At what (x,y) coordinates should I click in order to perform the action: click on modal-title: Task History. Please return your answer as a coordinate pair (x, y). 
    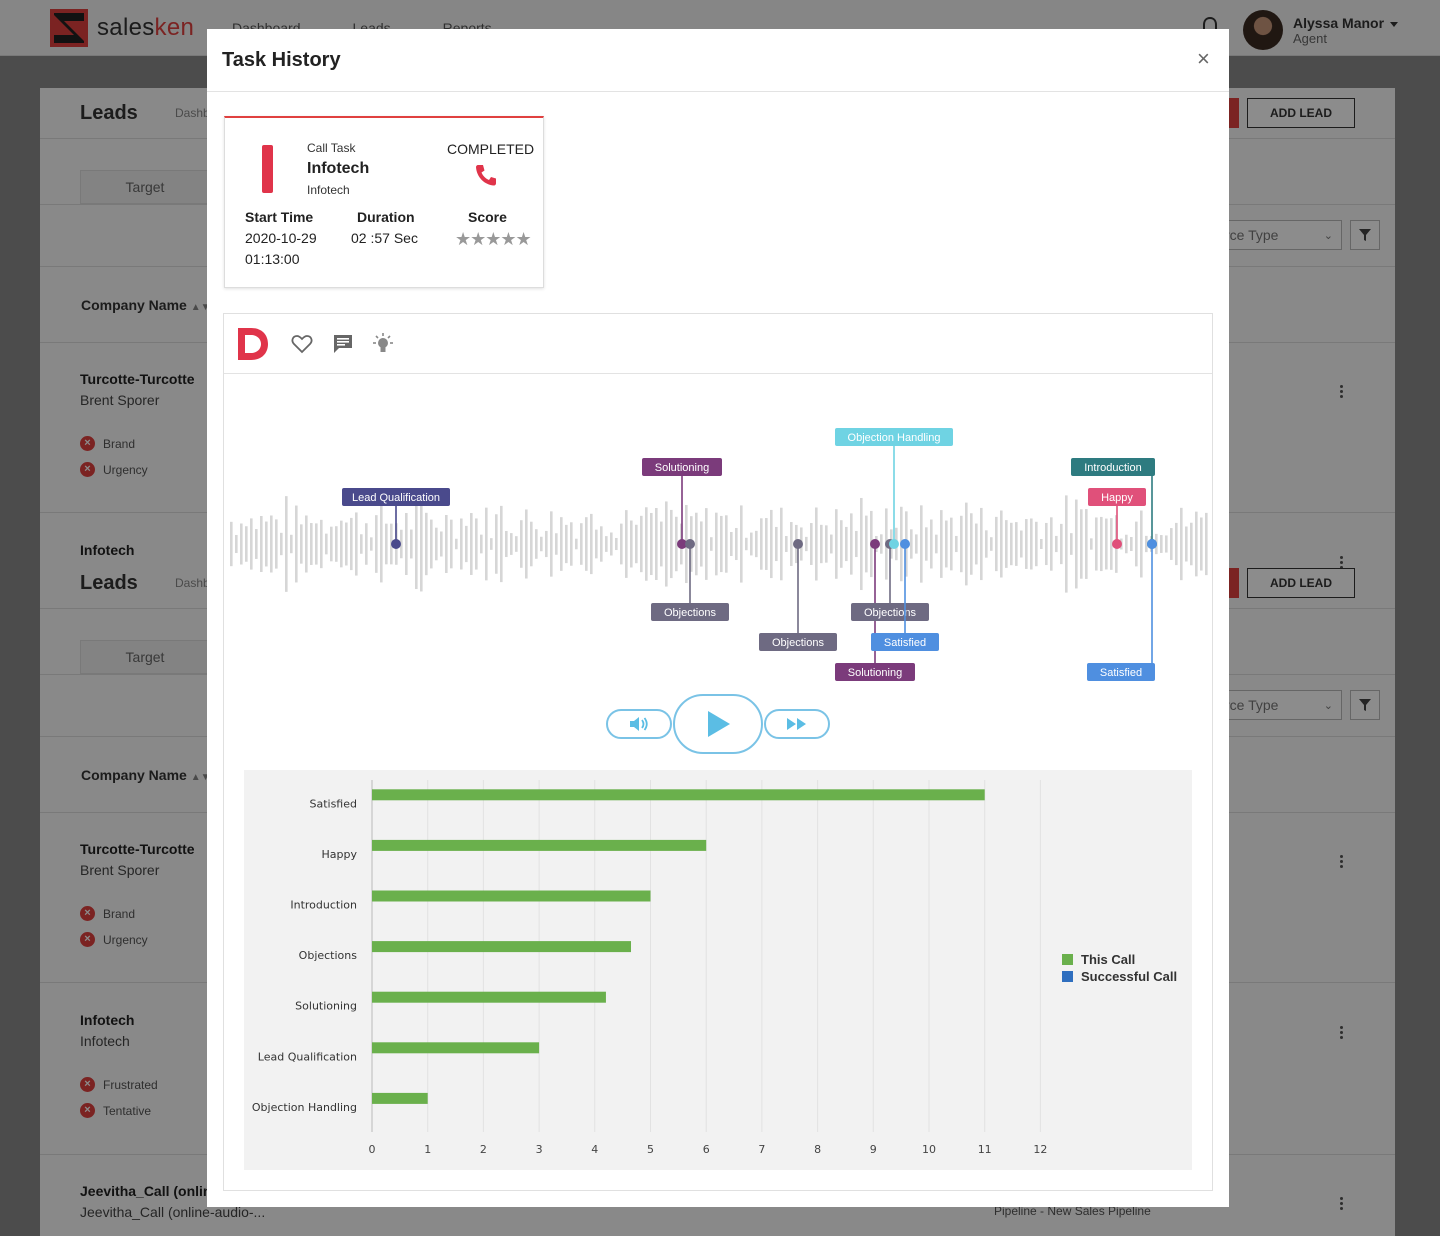
    Looking at the image, I should click on (281, 60).